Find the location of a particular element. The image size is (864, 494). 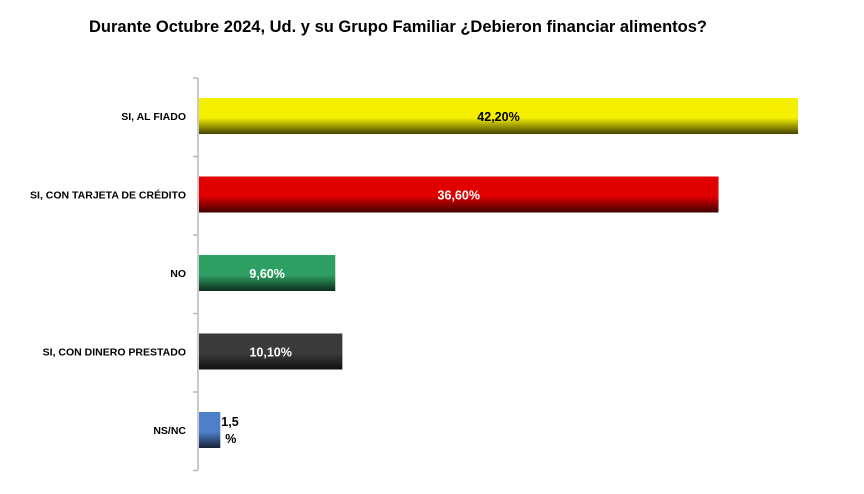

value-label: 42,20% is located at coordinates (498, 117).